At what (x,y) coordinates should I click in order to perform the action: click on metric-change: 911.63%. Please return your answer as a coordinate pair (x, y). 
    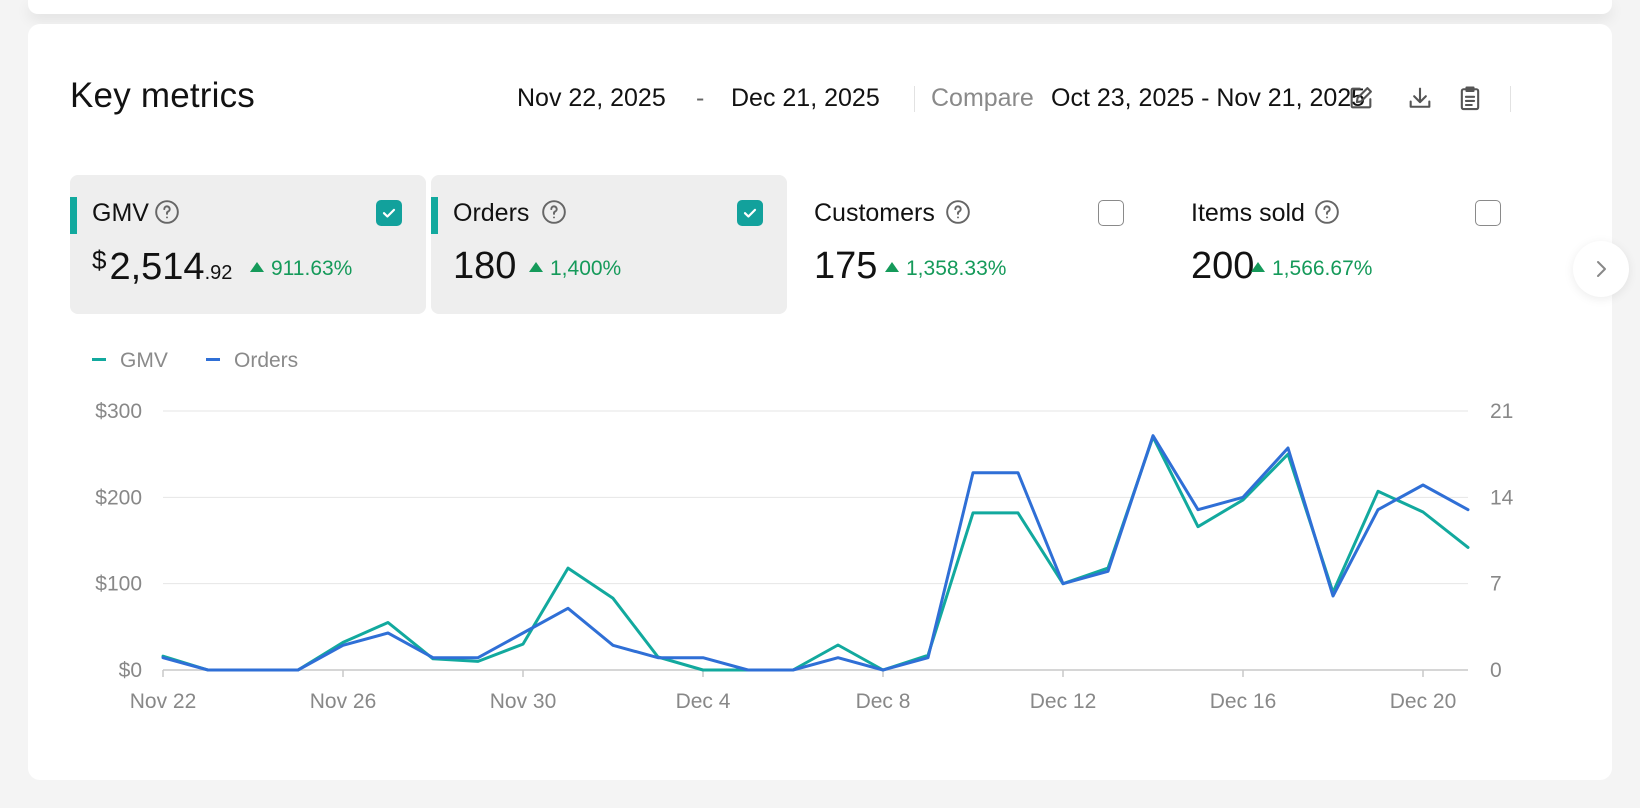
    Looking at the image, I should click on (301, 269).